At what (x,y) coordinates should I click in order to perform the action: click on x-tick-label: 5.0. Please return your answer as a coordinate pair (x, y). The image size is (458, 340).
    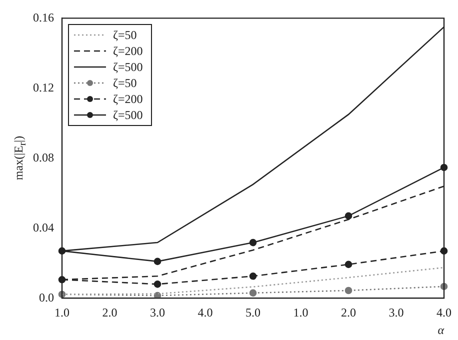
    Looking at the image, I should click on (253, 313).